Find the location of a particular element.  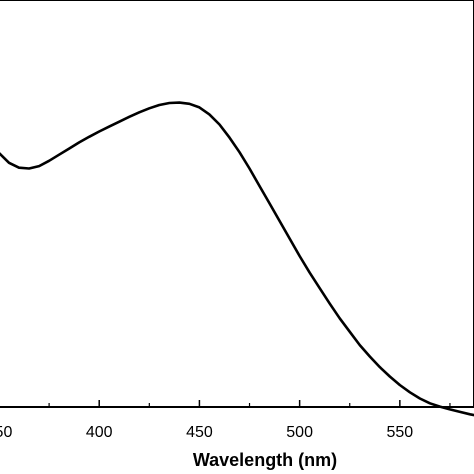

x-tick-label: 350 is located at coordinates (6, 432).